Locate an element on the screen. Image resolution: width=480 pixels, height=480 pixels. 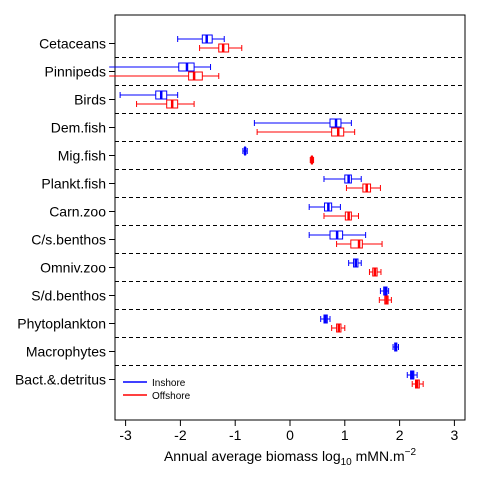
box-offshore-phytoplankton is located at coordinates (338, 328).